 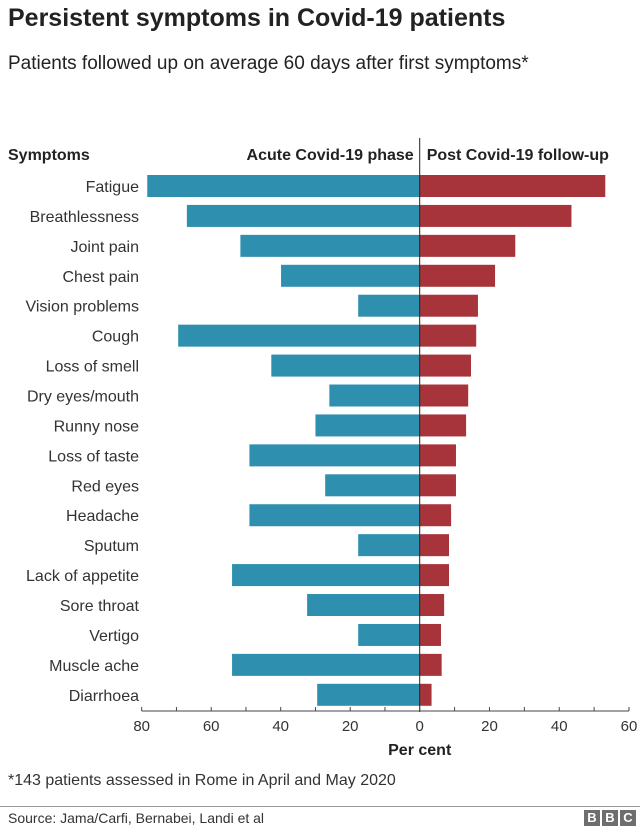 What do you see at coordinates (330, 155) in the screenshot?
I see `series-header-acute: Acute Covid-19 phase` at bounding box center [330, 155].